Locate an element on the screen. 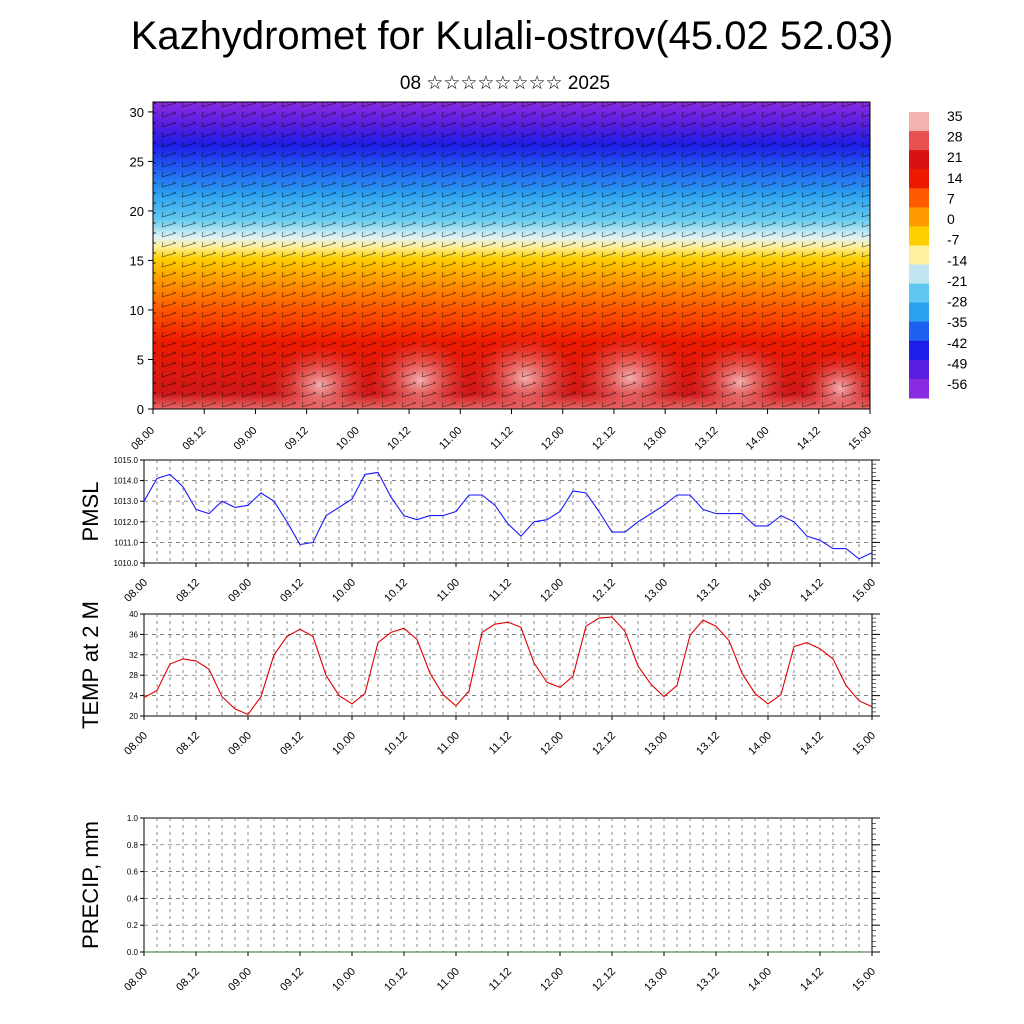 The height and width of the screenshot is (1024, 1024). colorbar-label: -56 is located at coordinates (957, 384).